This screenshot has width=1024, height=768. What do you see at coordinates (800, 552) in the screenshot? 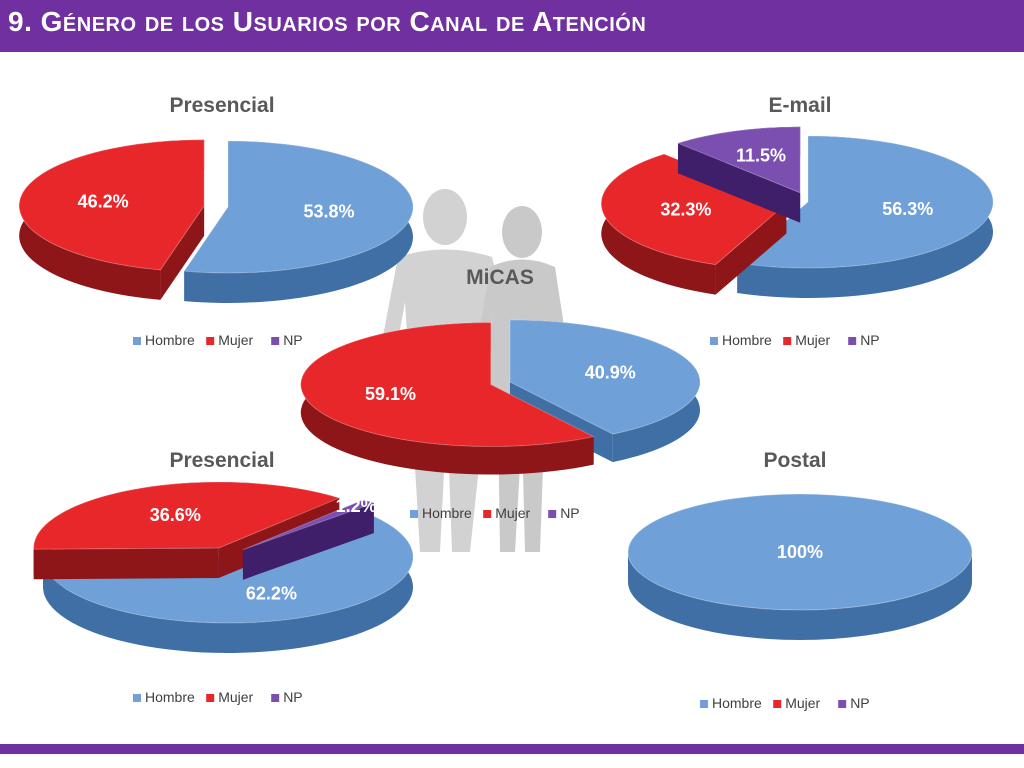
I see `data-label: 100%` at bounding box center [800, 552].